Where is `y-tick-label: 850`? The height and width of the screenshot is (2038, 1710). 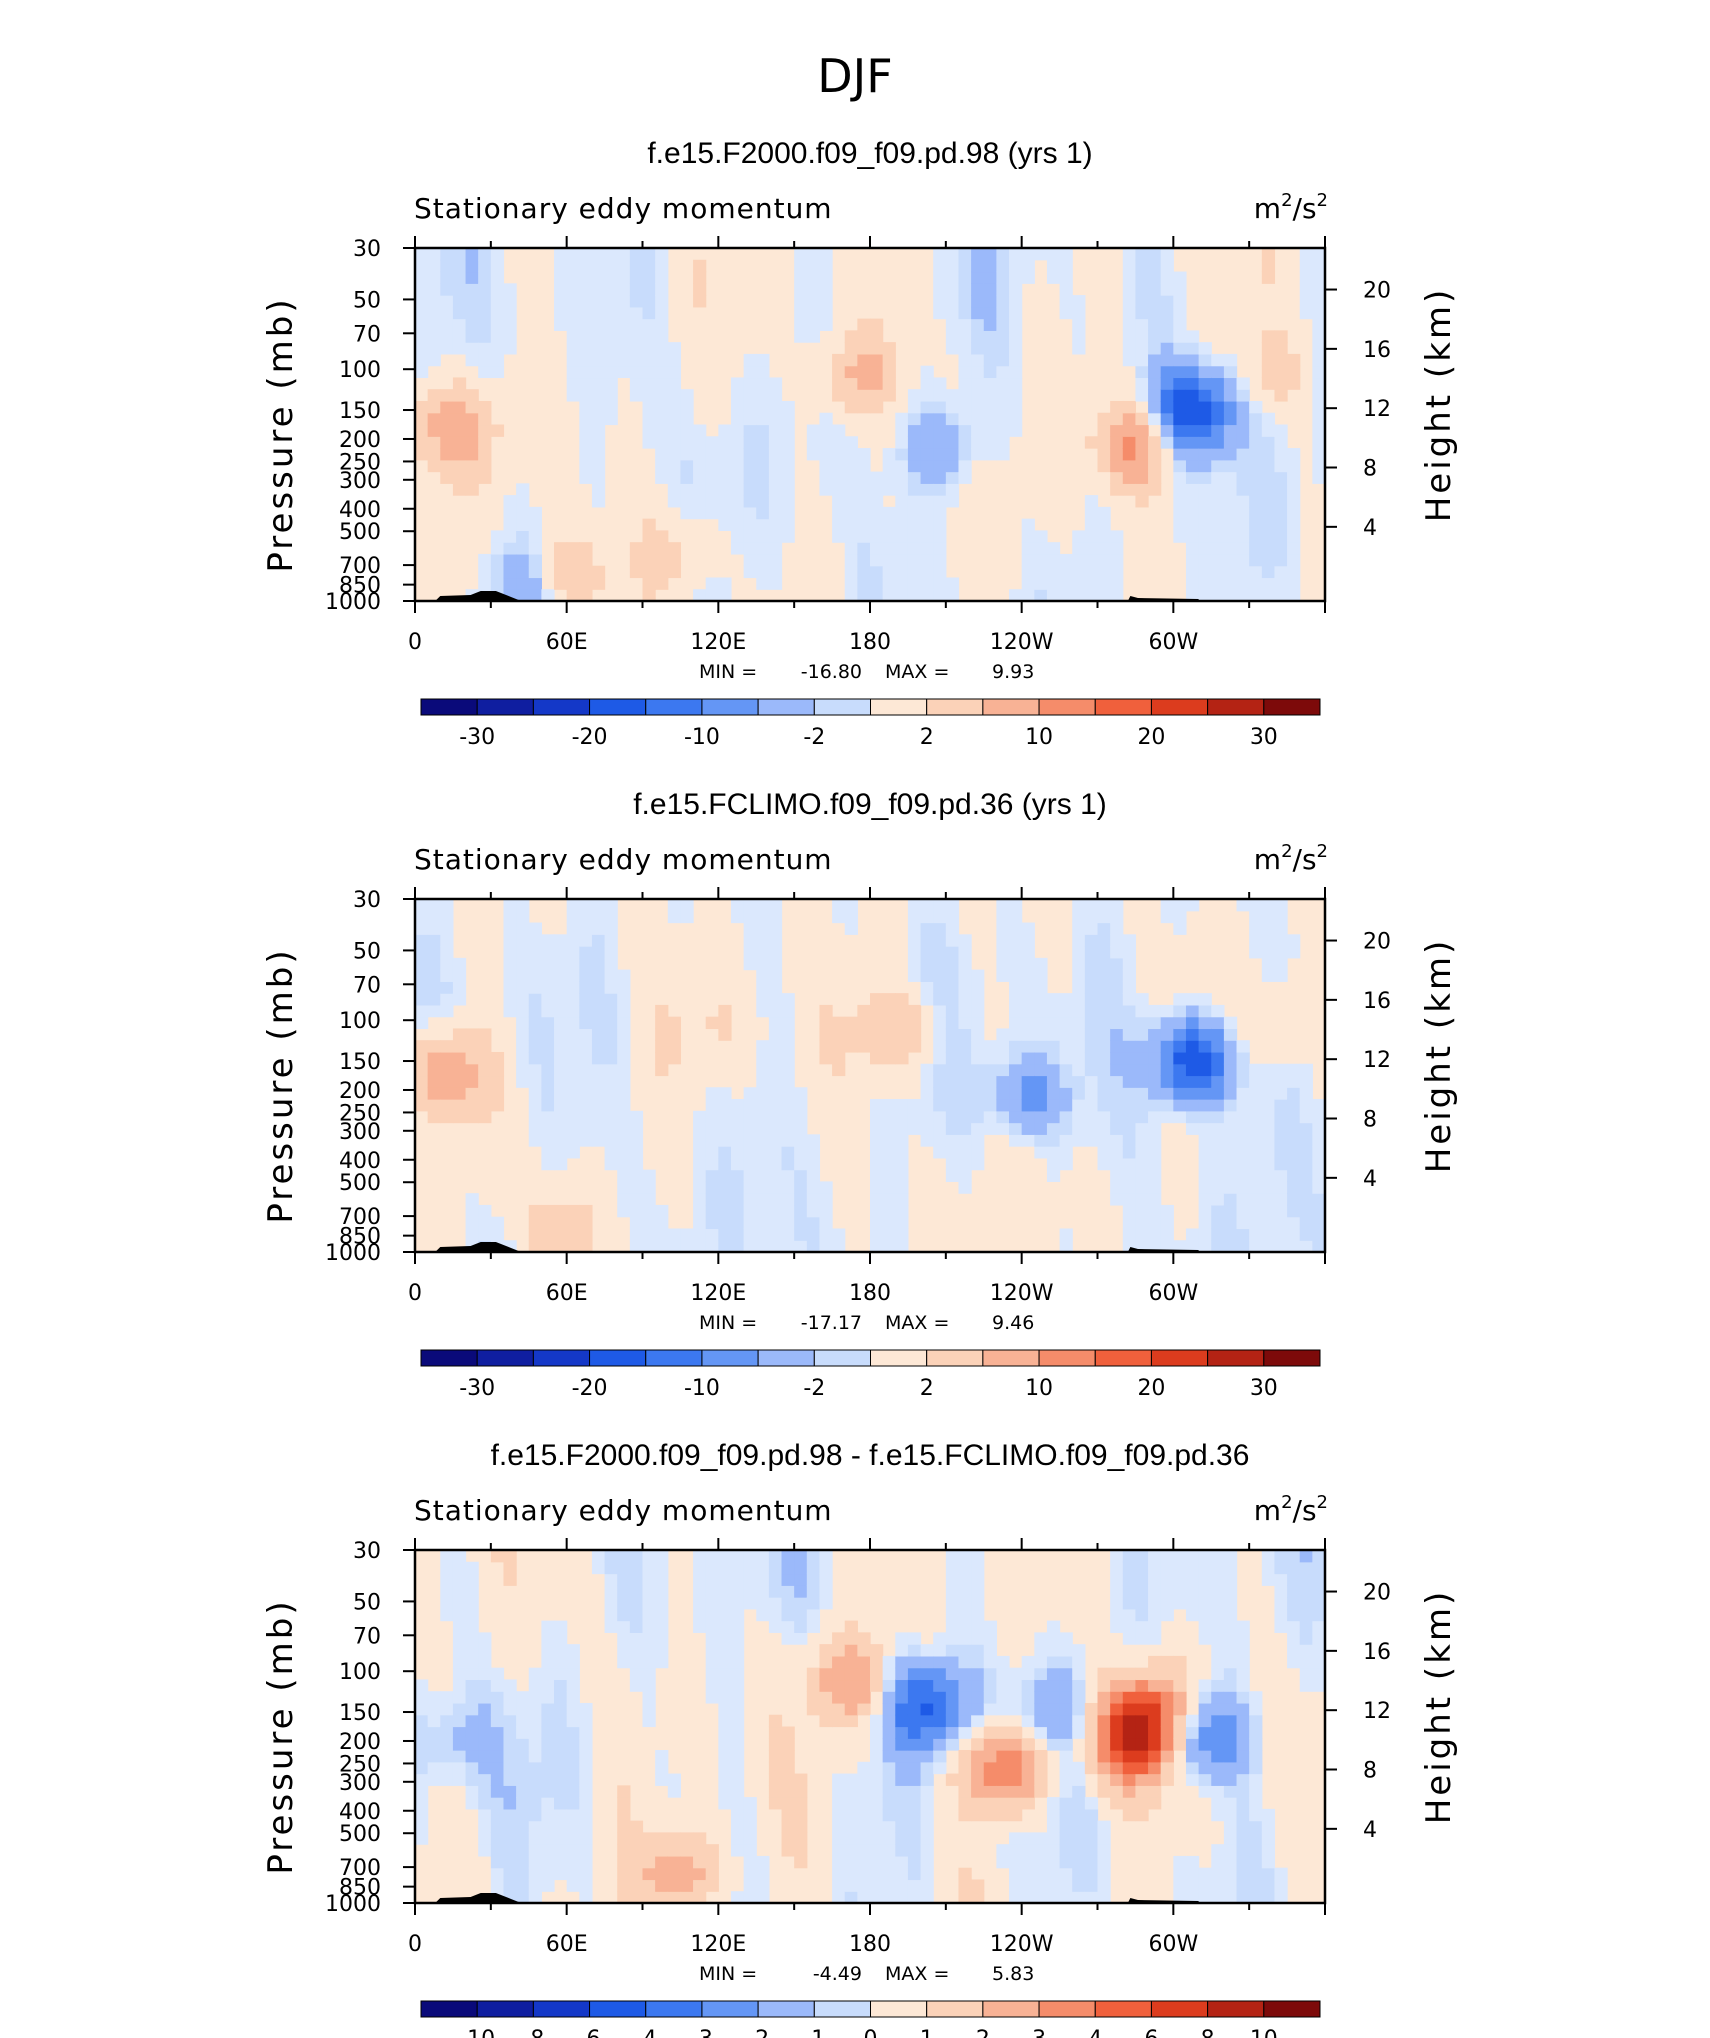
y-tick-label: 850 is located at coordinates (360, 1237).